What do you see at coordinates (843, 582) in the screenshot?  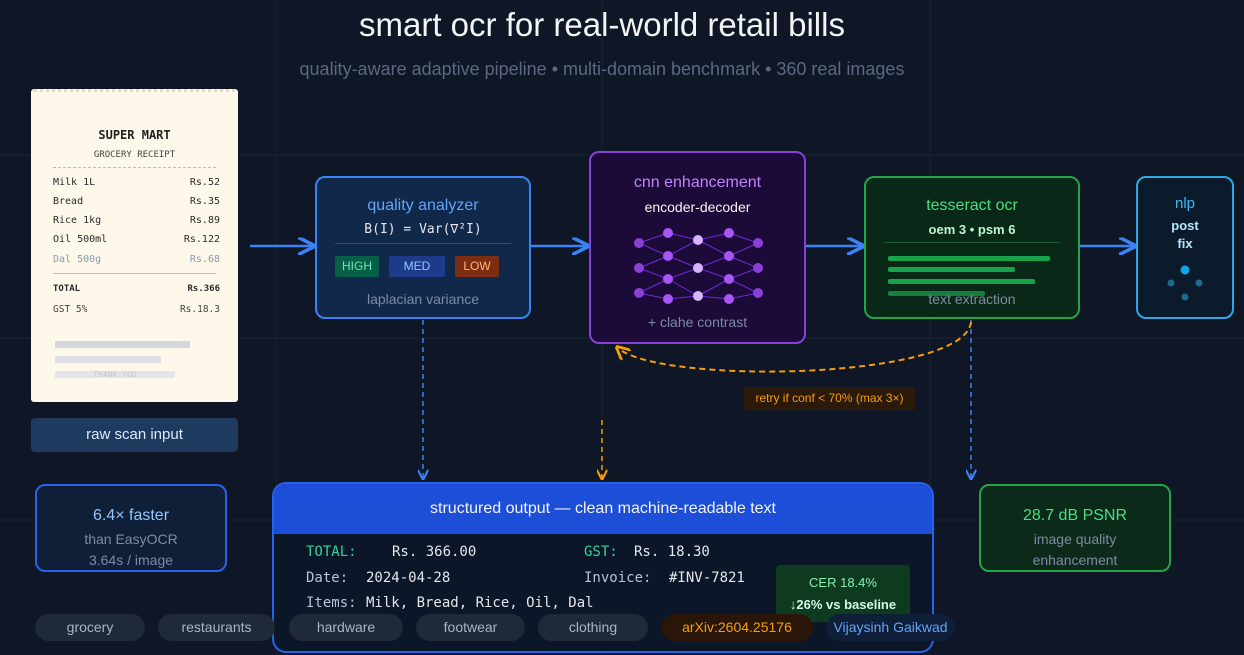 I see `cer-value: CER 18.4%` at bounding box center [843, 582].